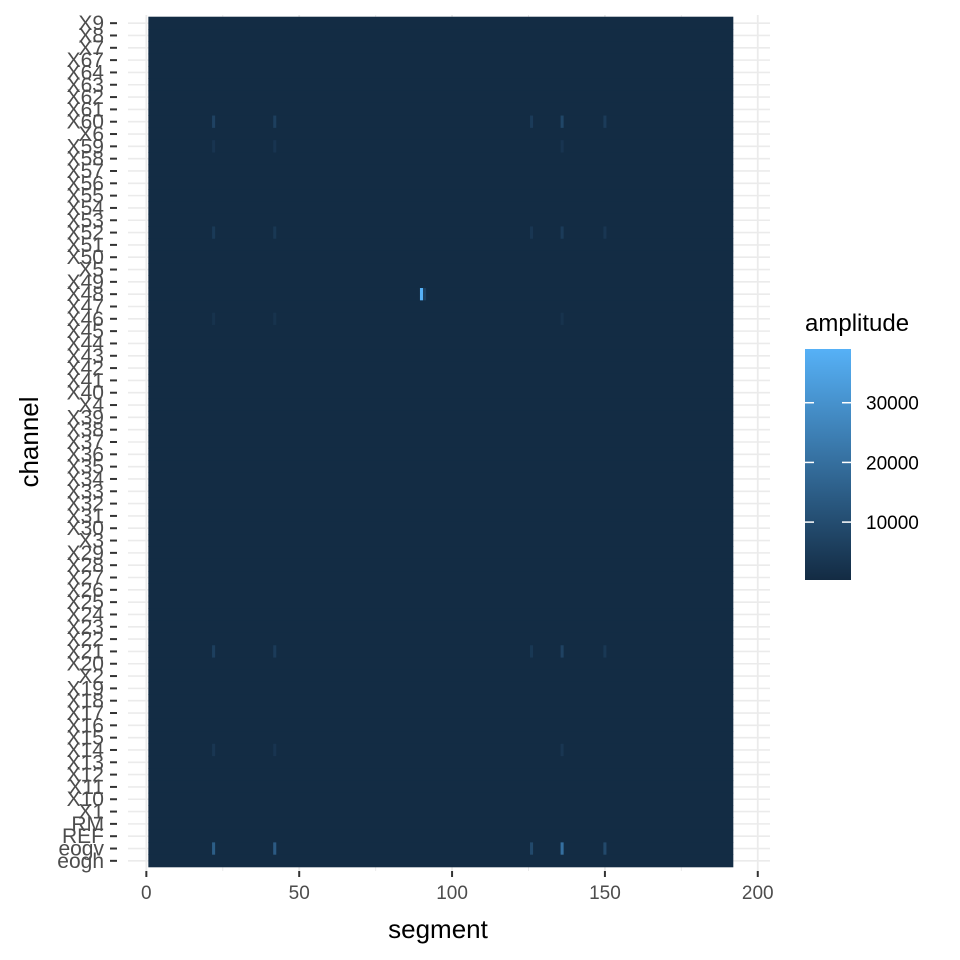  Describe the element at coordinates (441, 799) in the screenshot. I see `heatmap-row-X10` at that location.